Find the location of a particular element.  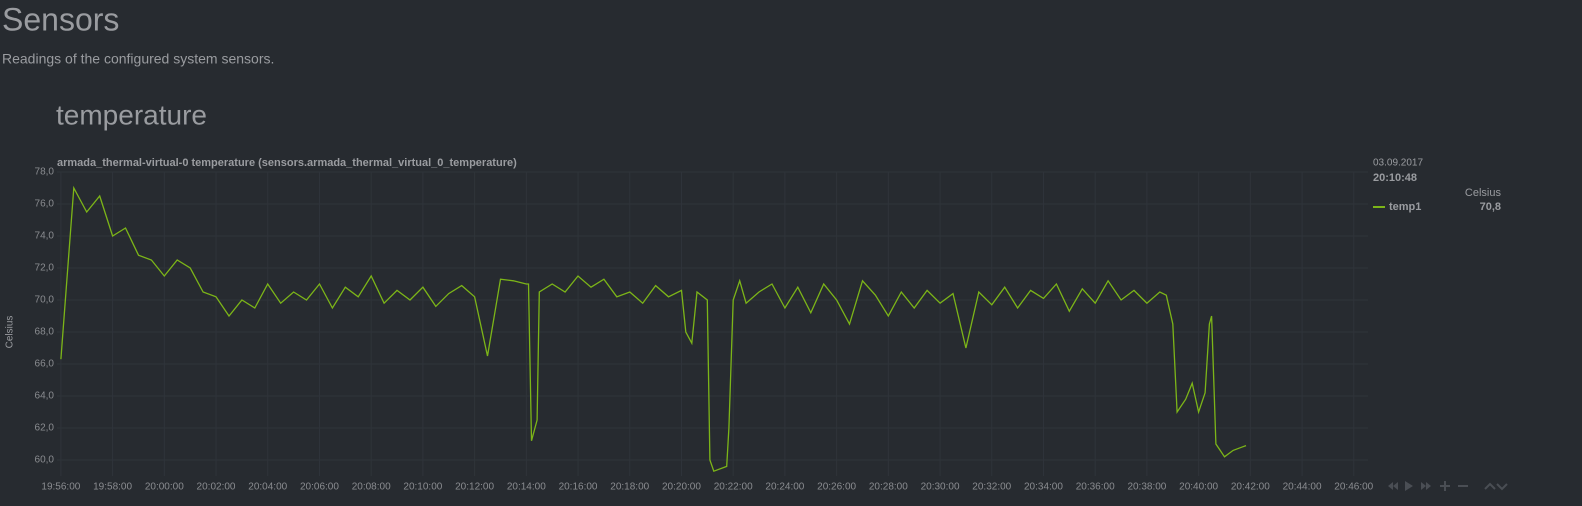

x-tick-label: 20:28:00 is located at coordinates (888, 487).